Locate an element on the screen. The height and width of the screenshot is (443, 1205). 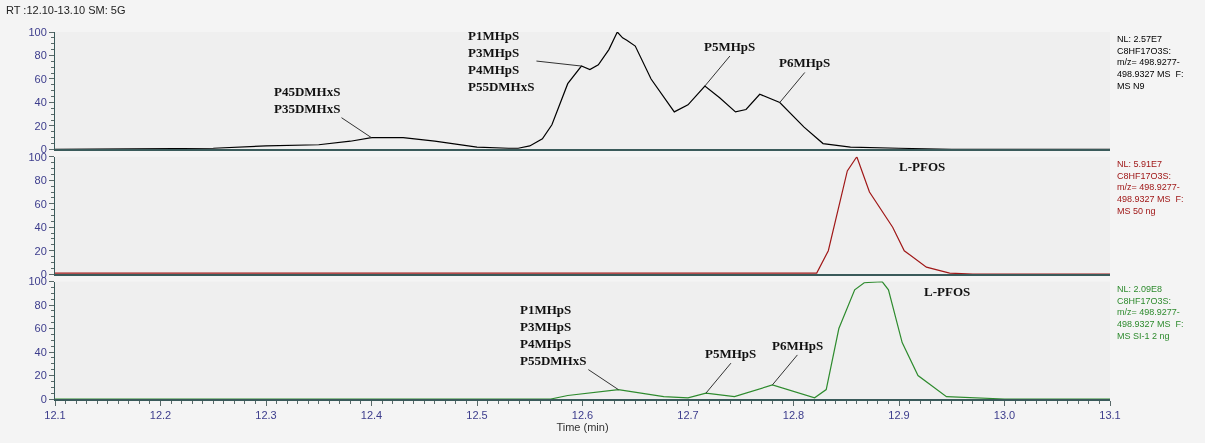
x-axis-title: Time (min) is located at coordinates (582, 426).